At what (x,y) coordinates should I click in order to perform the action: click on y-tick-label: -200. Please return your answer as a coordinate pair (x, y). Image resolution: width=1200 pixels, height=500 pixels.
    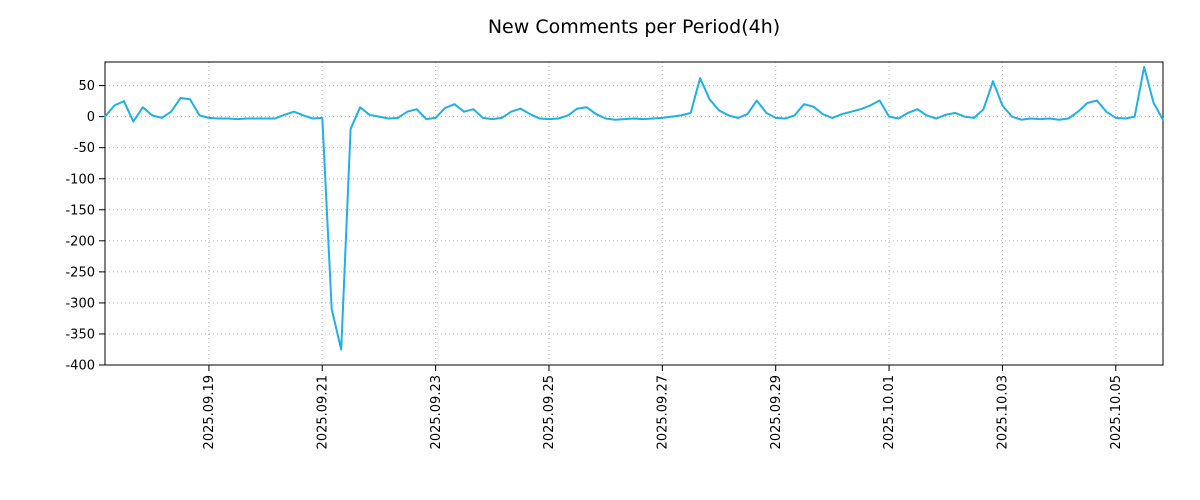
    Looking at the image, I should click on (80, 241).